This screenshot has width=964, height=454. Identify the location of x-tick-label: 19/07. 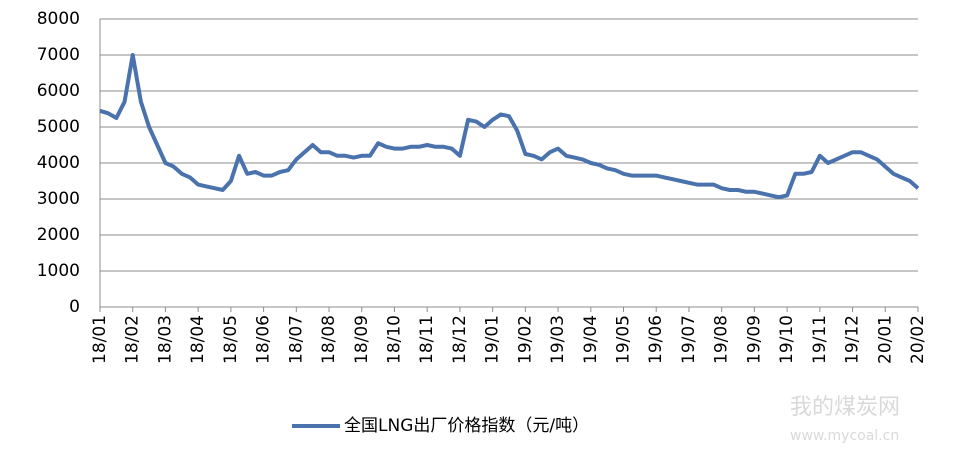
(689, 339).